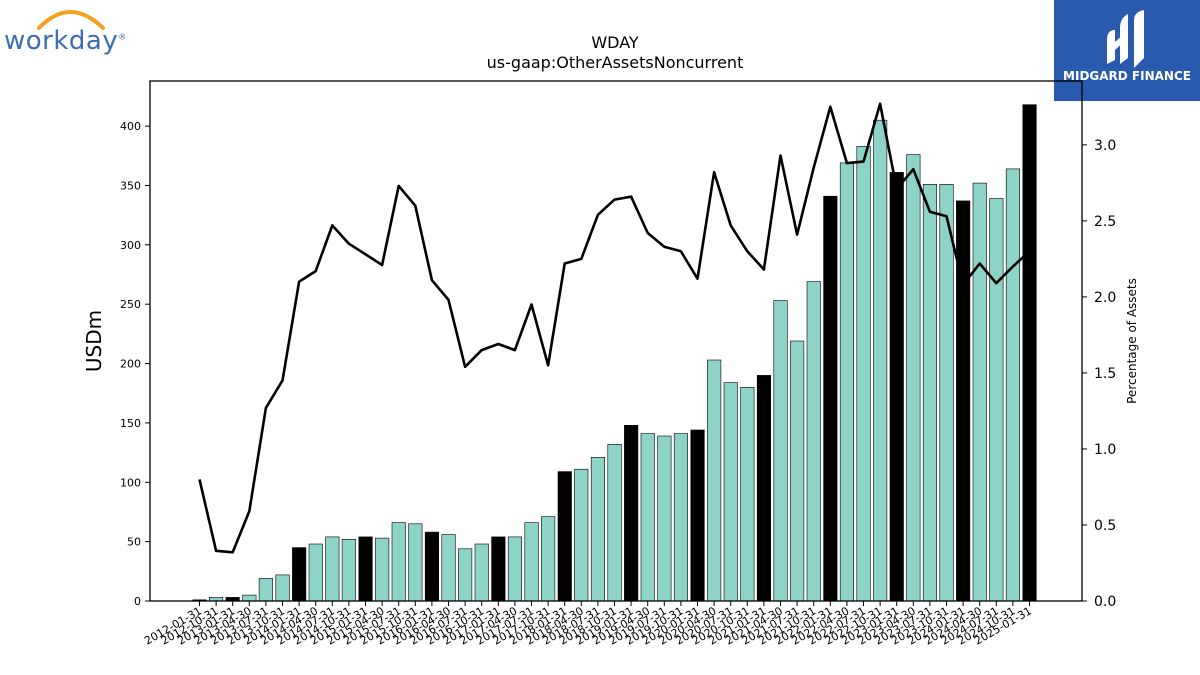 This screenshot has height=675, width=1200. What do you see at coordinates (130, 364) in the screenshot?
I see `y-tick-label: 200` at bounding box center [130, 364].